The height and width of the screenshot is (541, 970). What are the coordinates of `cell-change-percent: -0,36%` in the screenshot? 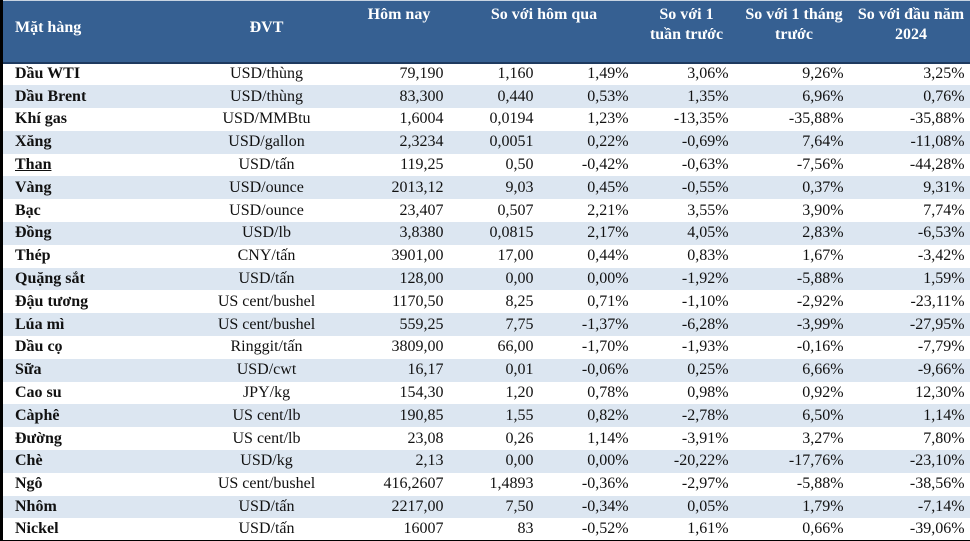 It's located at (605, 484).